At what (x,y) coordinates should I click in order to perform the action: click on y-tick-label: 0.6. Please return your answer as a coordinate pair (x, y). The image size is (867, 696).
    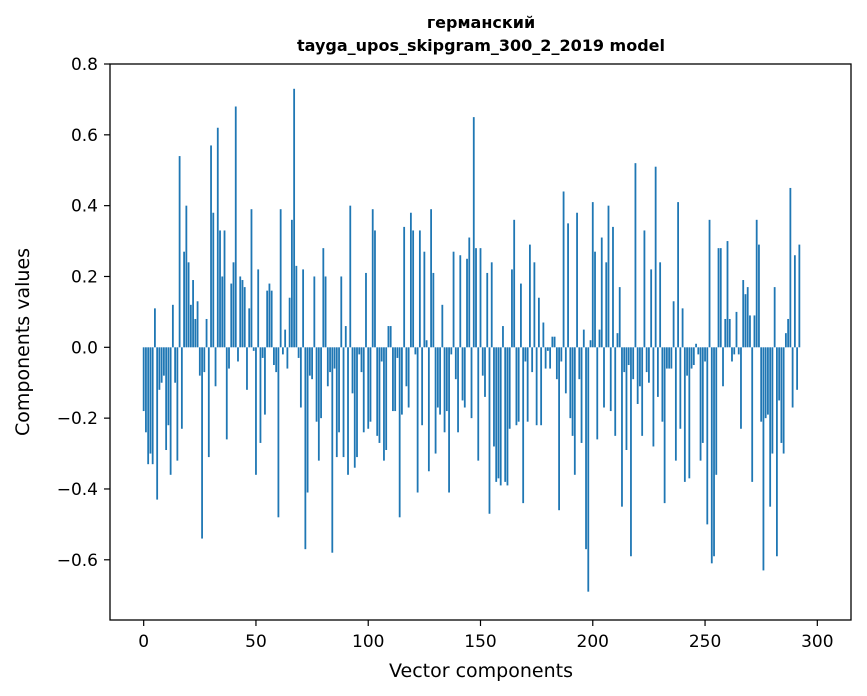
    Looking at the image, I should click on (84, 136).